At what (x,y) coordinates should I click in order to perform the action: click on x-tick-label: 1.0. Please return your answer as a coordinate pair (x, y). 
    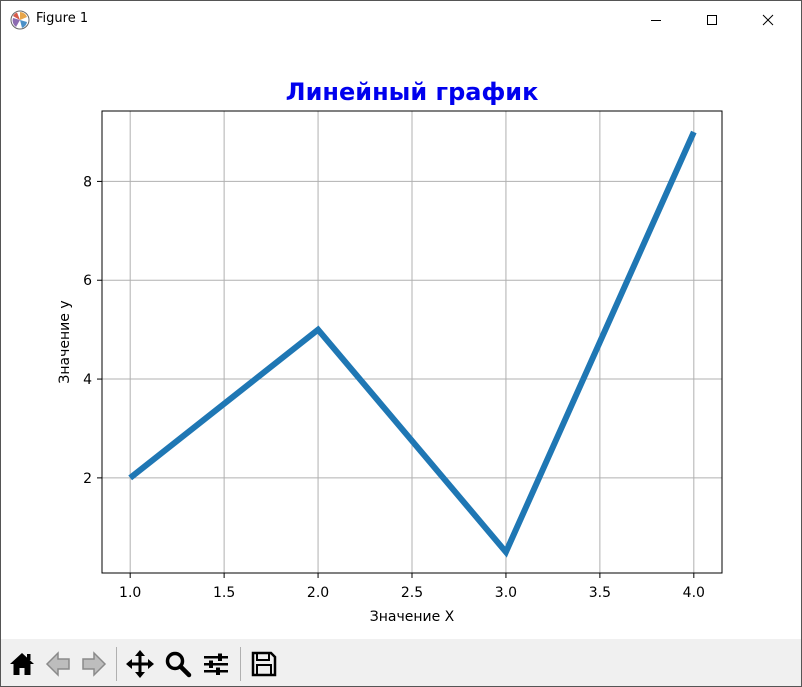
    Looking at the image, I should click on (130, 593).